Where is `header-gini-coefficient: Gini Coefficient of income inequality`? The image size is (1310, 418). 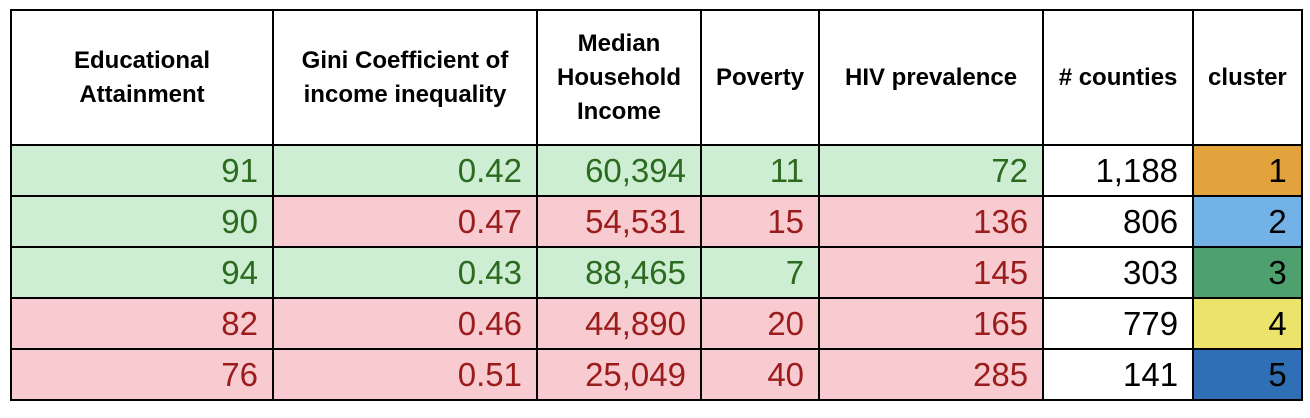 header-gini-coefficient: Gini Coefficient of income inequality is located at coordinates (405, 77).